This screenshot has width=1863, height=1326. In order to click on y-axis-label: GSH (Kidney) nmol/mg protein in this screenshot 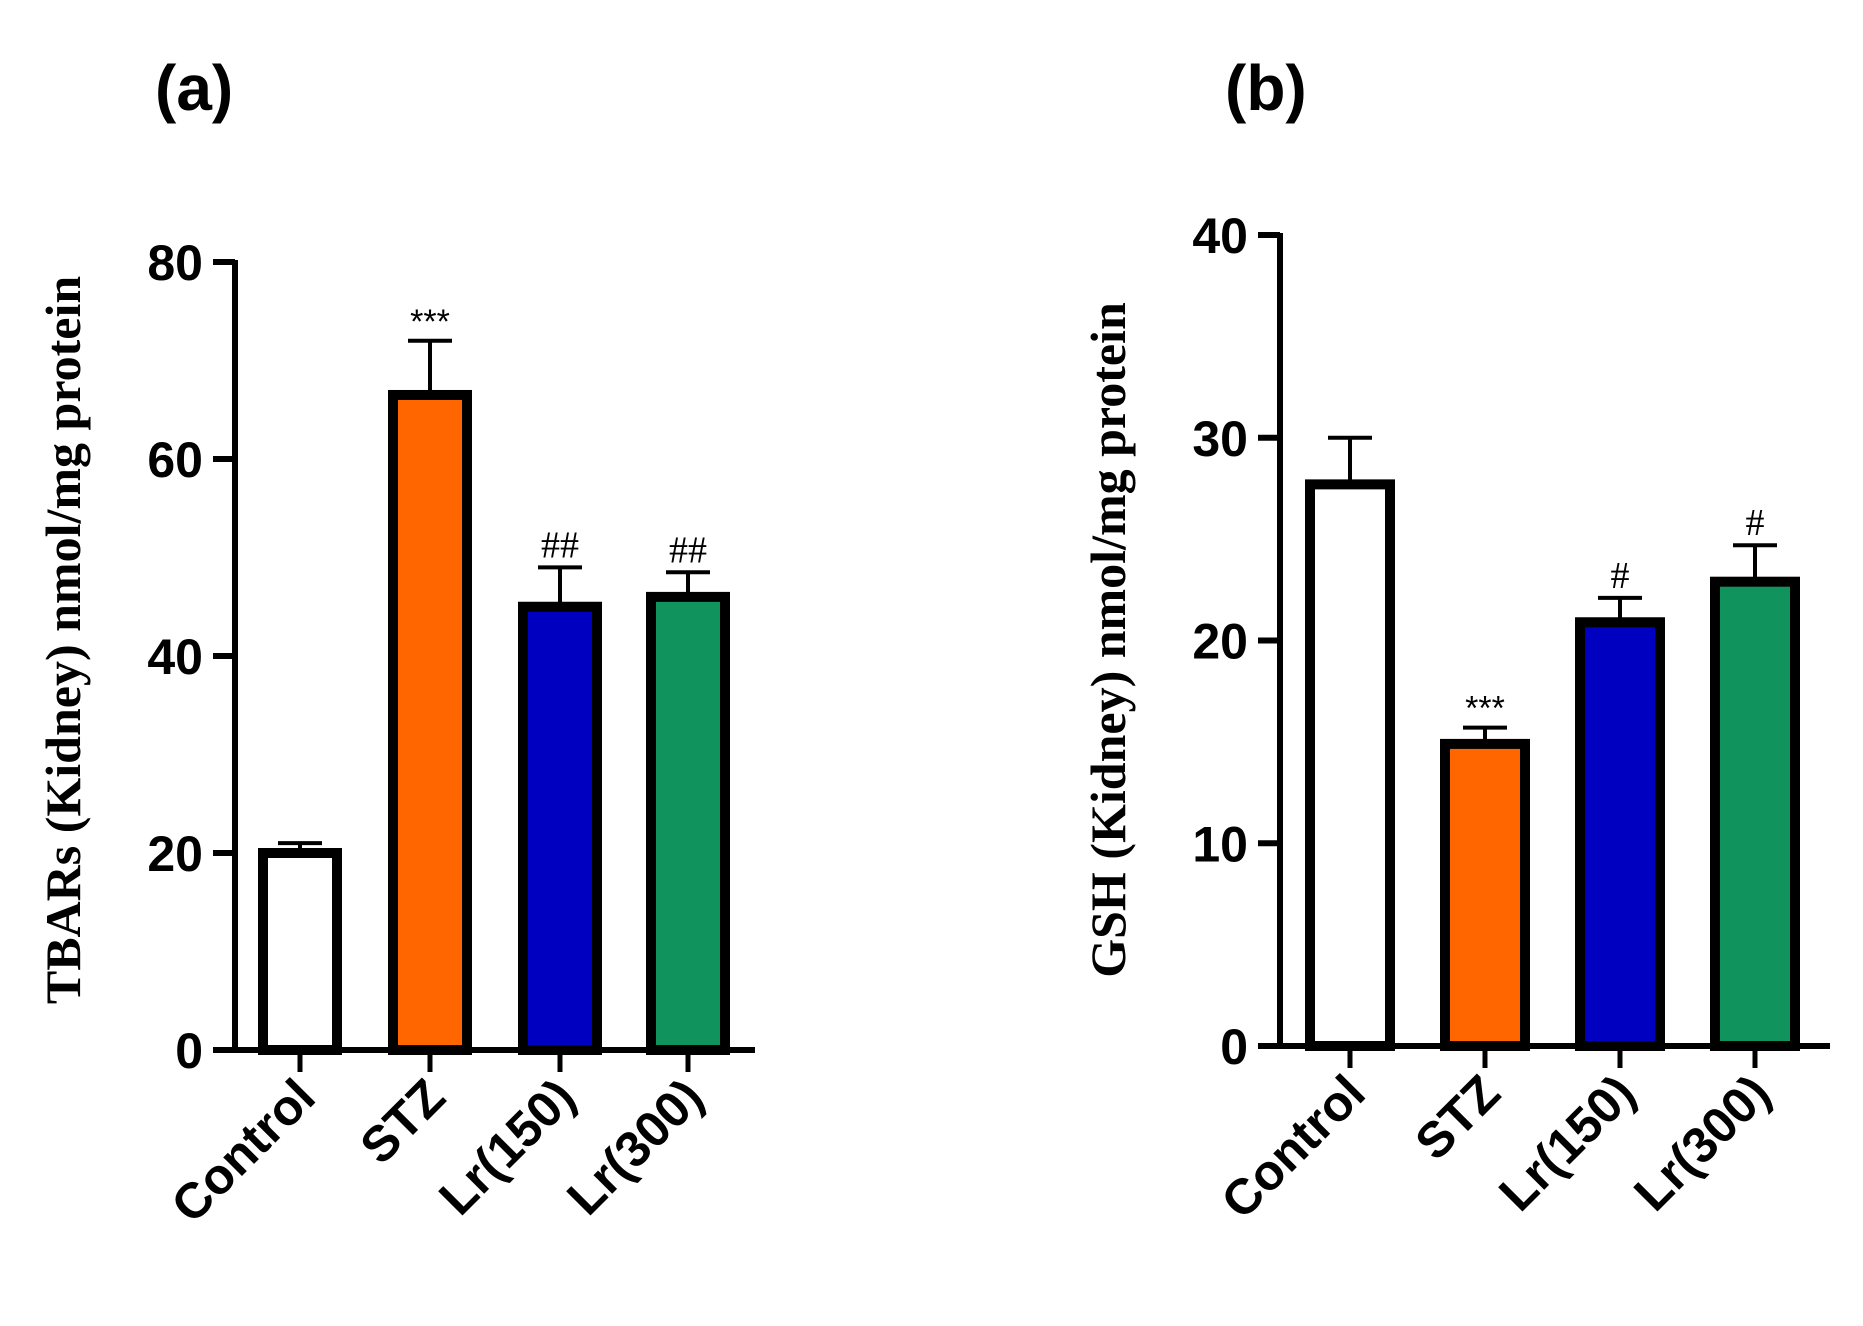, I will do `click(1108, 640)`.